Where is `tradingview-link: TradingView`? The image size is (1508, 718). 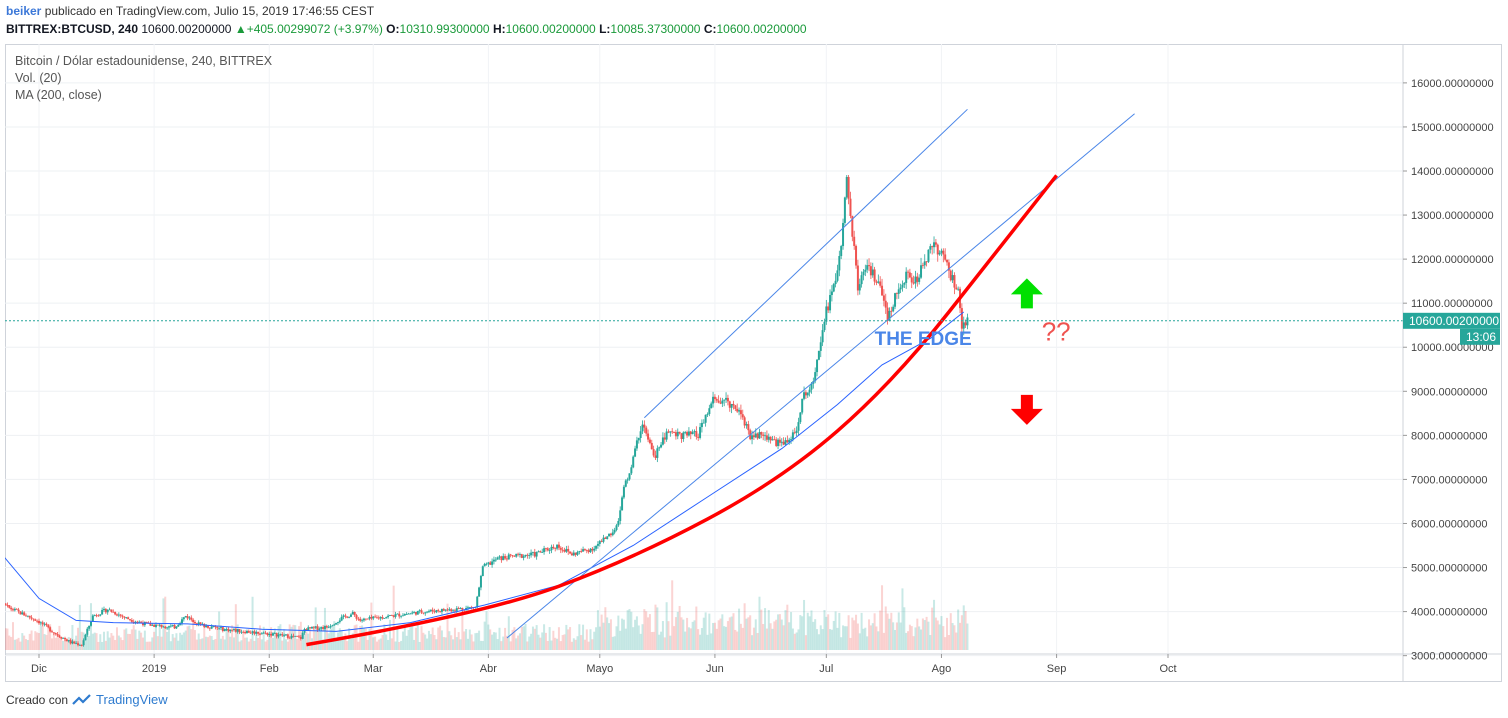
tradingview-link: TradingView is located at coordinates (132, 699).